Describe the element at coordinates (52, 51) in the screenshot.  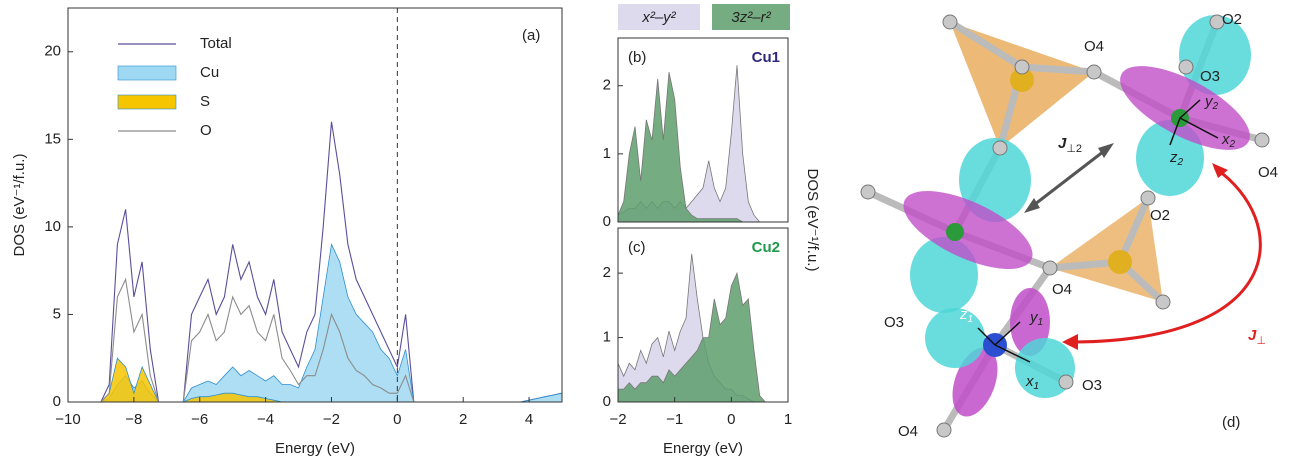
I see `y-tick-label: 20` at that location.